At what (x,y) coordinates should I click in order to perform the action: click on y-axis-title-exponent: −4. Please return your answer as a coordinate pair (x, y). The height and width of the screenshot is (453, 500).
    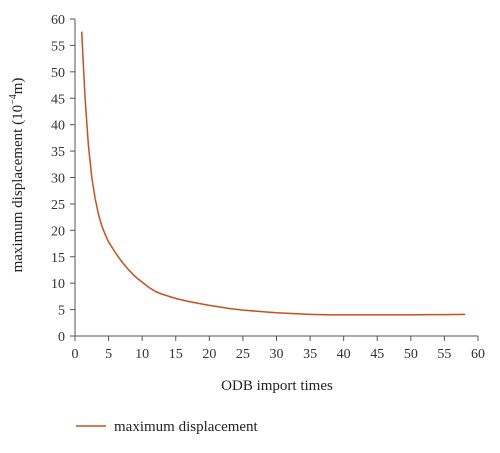
    Looking at the image, I should click on (13, 99).